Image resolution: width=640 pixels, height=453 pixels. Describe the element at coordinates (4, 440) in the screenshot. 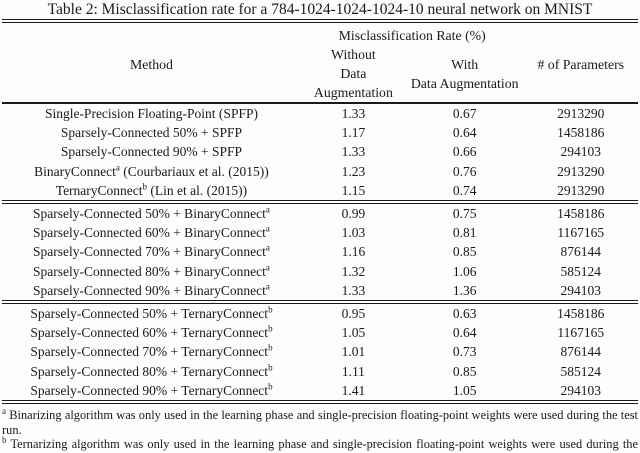

I see `footnote-b-marker: b` at that location.